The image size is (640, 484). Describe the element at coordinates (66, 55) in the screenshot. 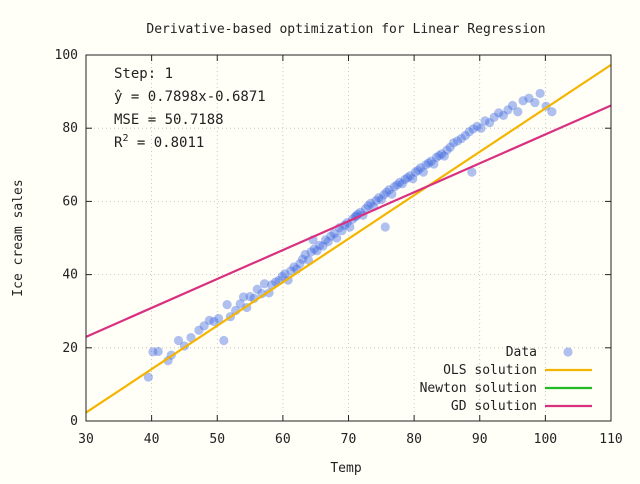

I see `y-tick-label: 100` at that location.